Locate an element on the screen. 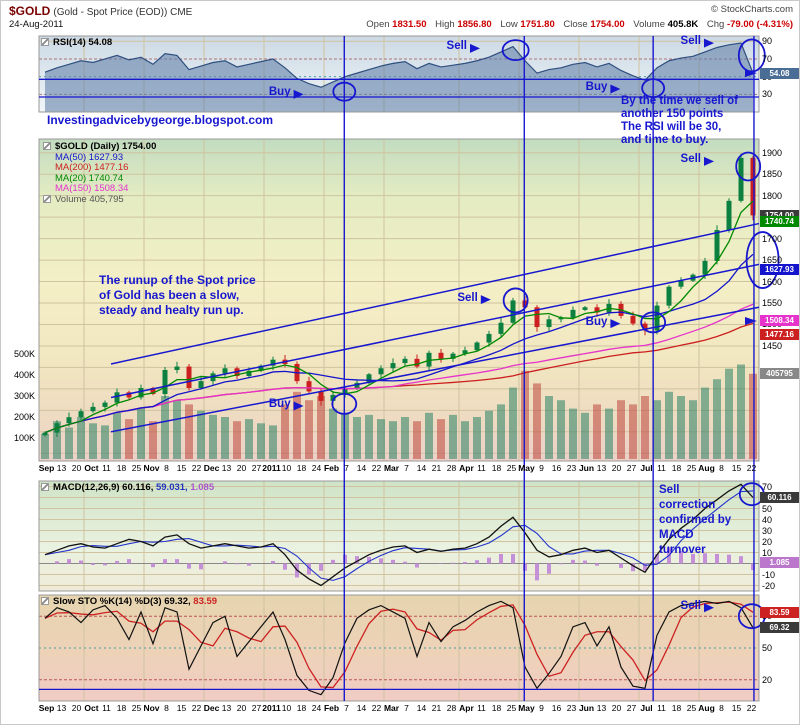 This screenshot has height=725, width=800. chart-title: $GOLD (Gold - Spot Price (EOD)) CME is located at coordinates (100, 11).